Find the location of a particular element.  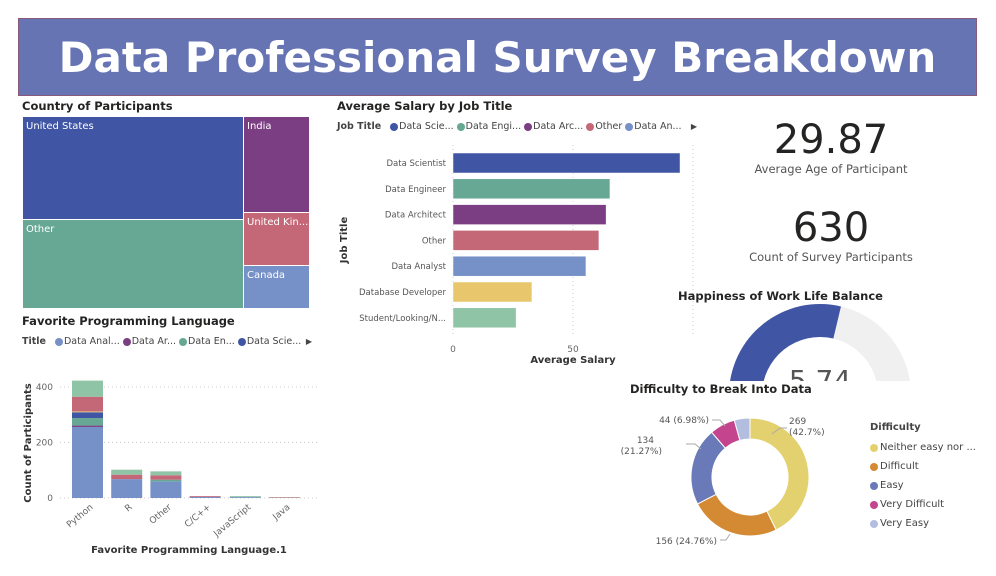

legend-item: Easy is located at coordinates (930, 485).